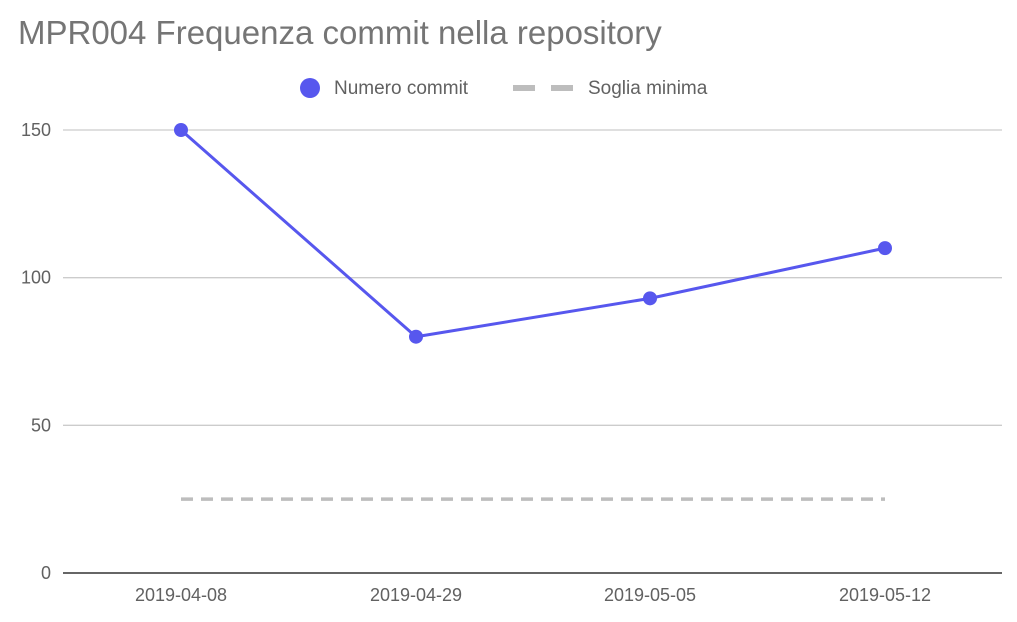 The width and height of the screenshot is (1017, 622). Describe the element at coordinates (36, 278) in the screenshot. I see `y-tick-label: 100` at that location.